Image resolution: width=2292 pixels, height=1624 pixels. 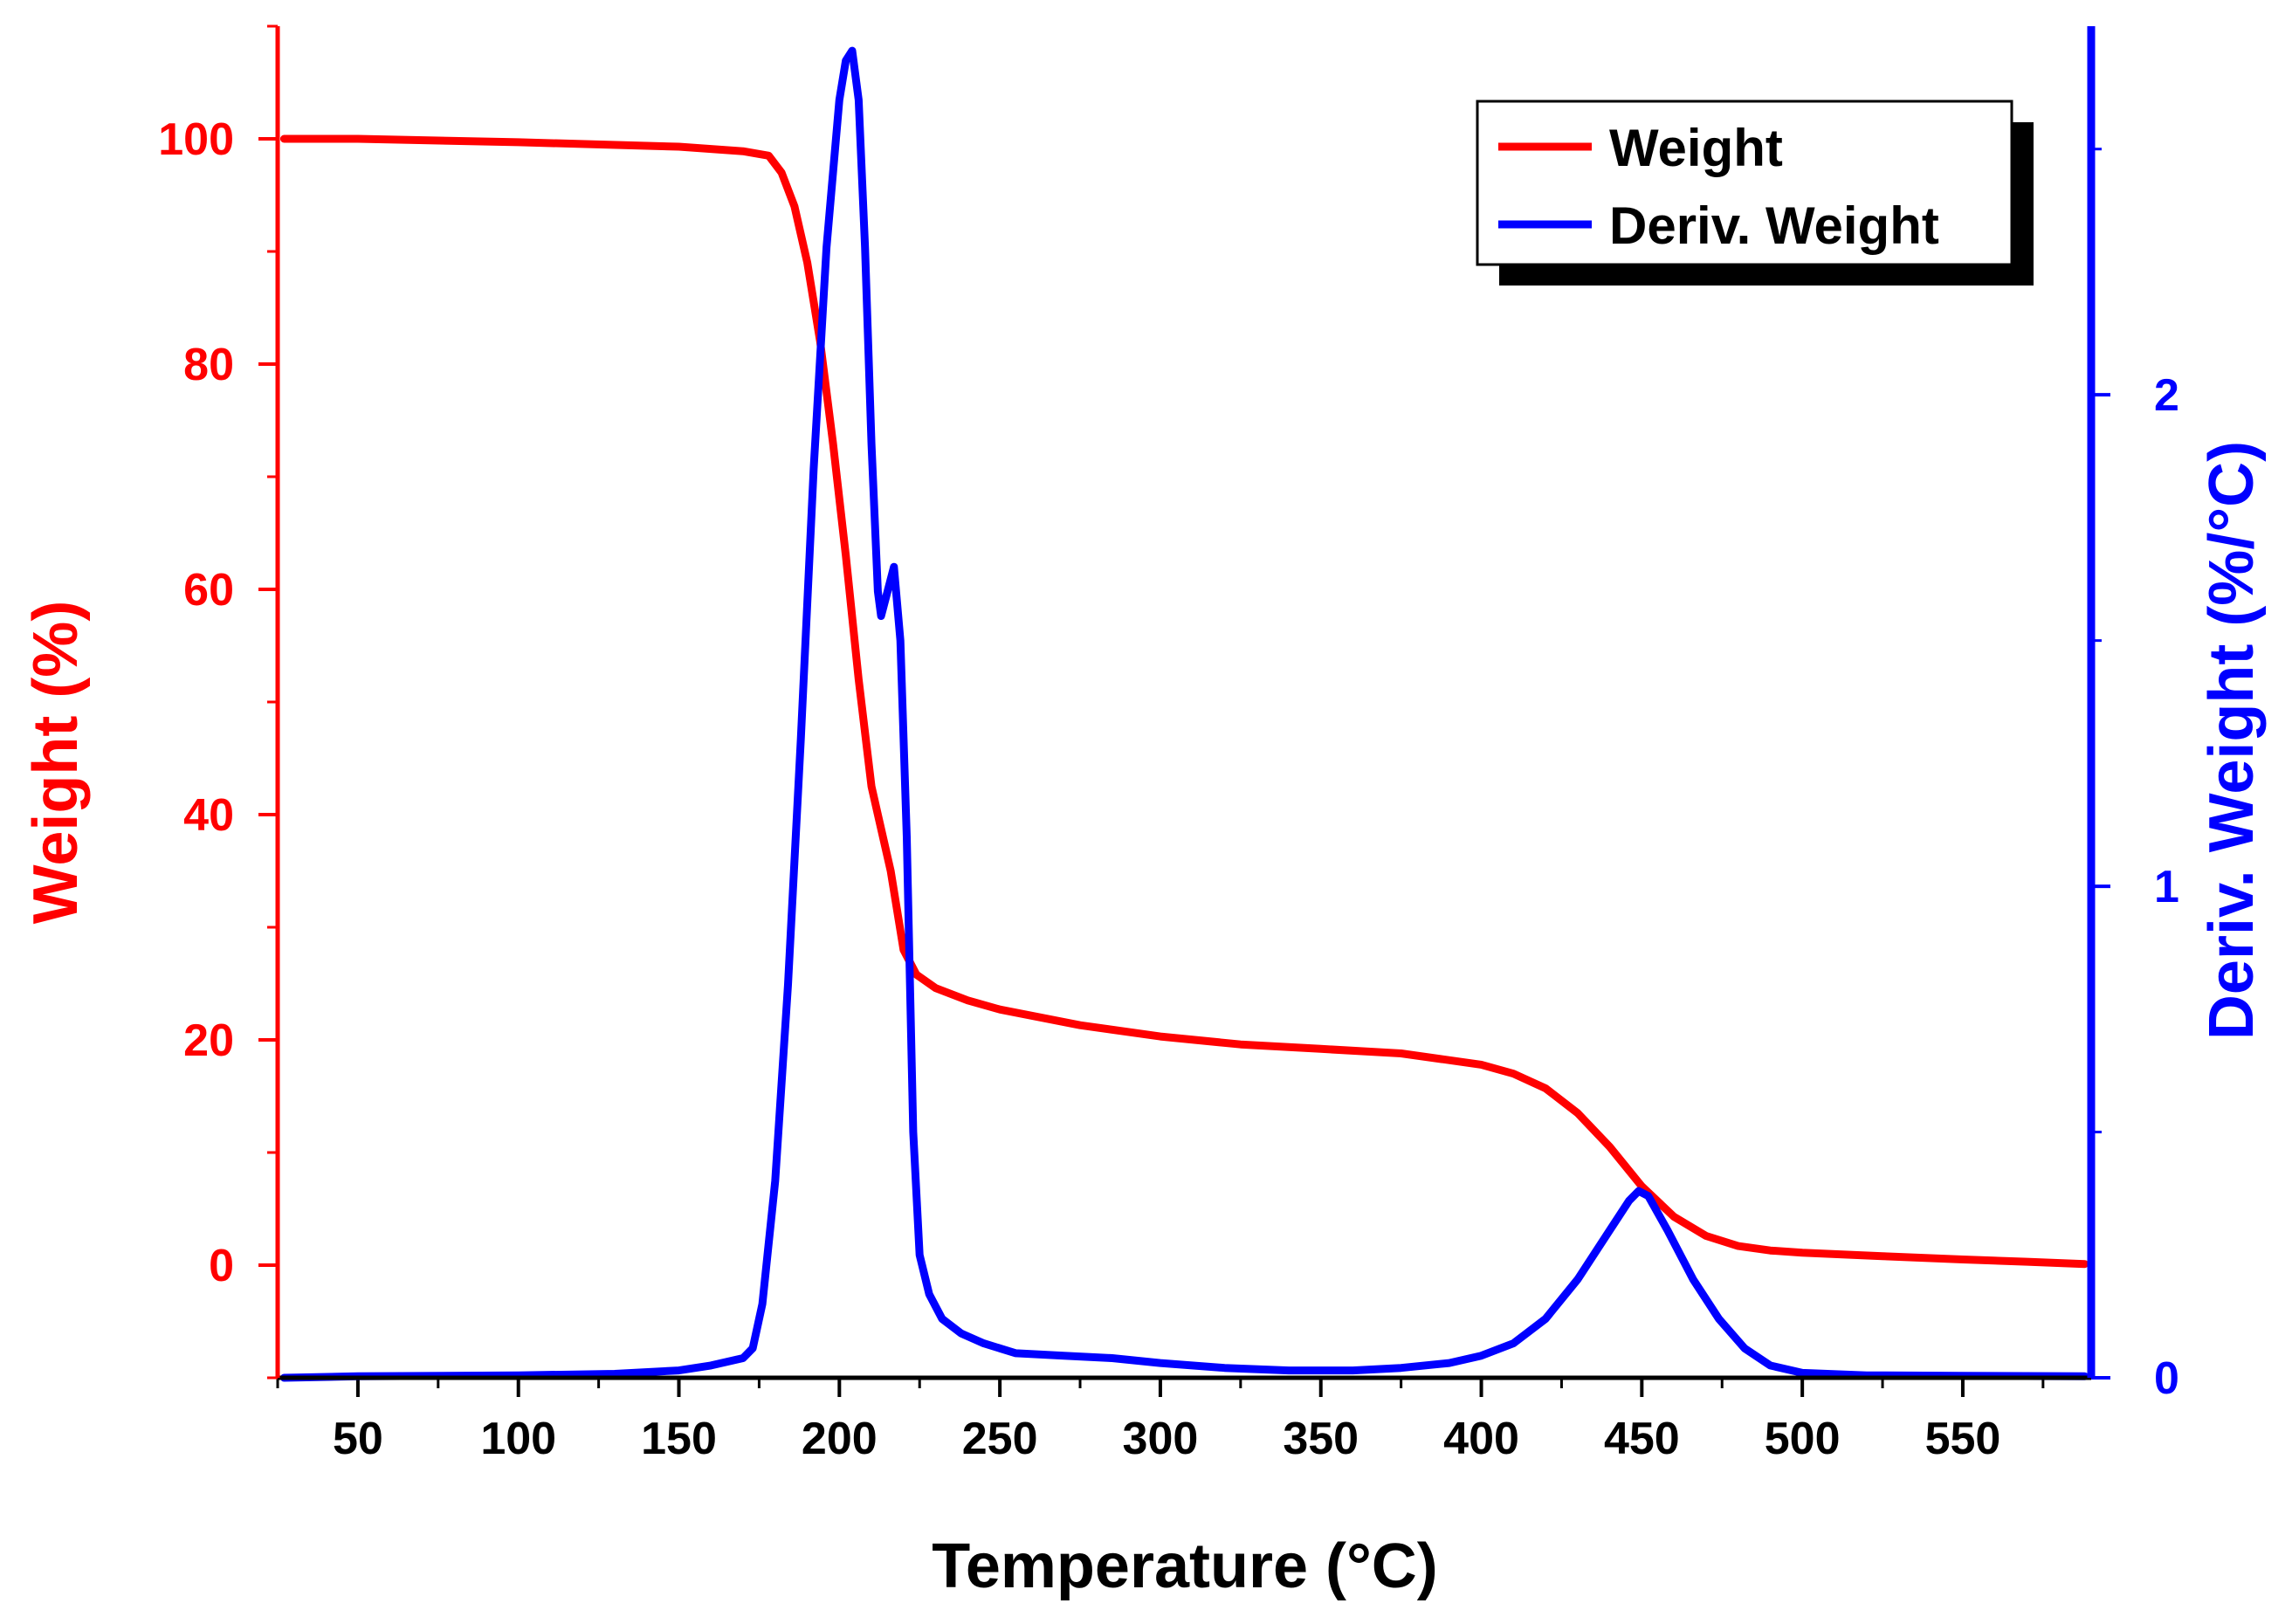 What do you see at coordinates (1481, 1439) in the screenshot?
I see `x-tick-label: 400` at bounding box center [1481, 1439].